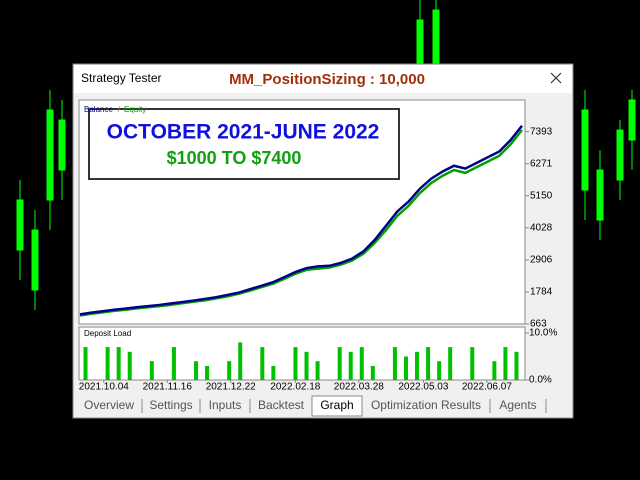 The image size is (640, 480). Describe the element at coordinates (295, 387) in the screenshot. I see `x-tick-label: 2022.02.18` at that location.